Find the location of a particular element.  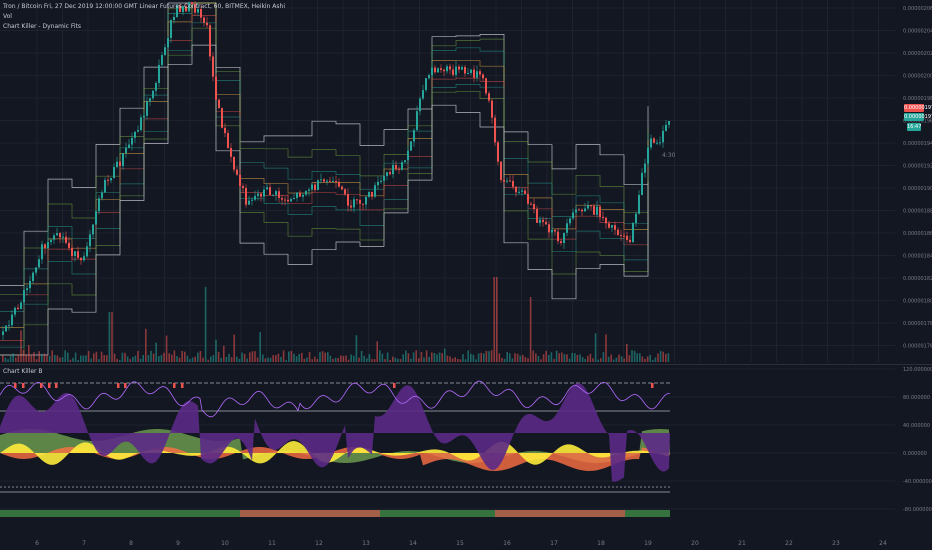

volume-legend: Vol is located at coordinates (7, 16).